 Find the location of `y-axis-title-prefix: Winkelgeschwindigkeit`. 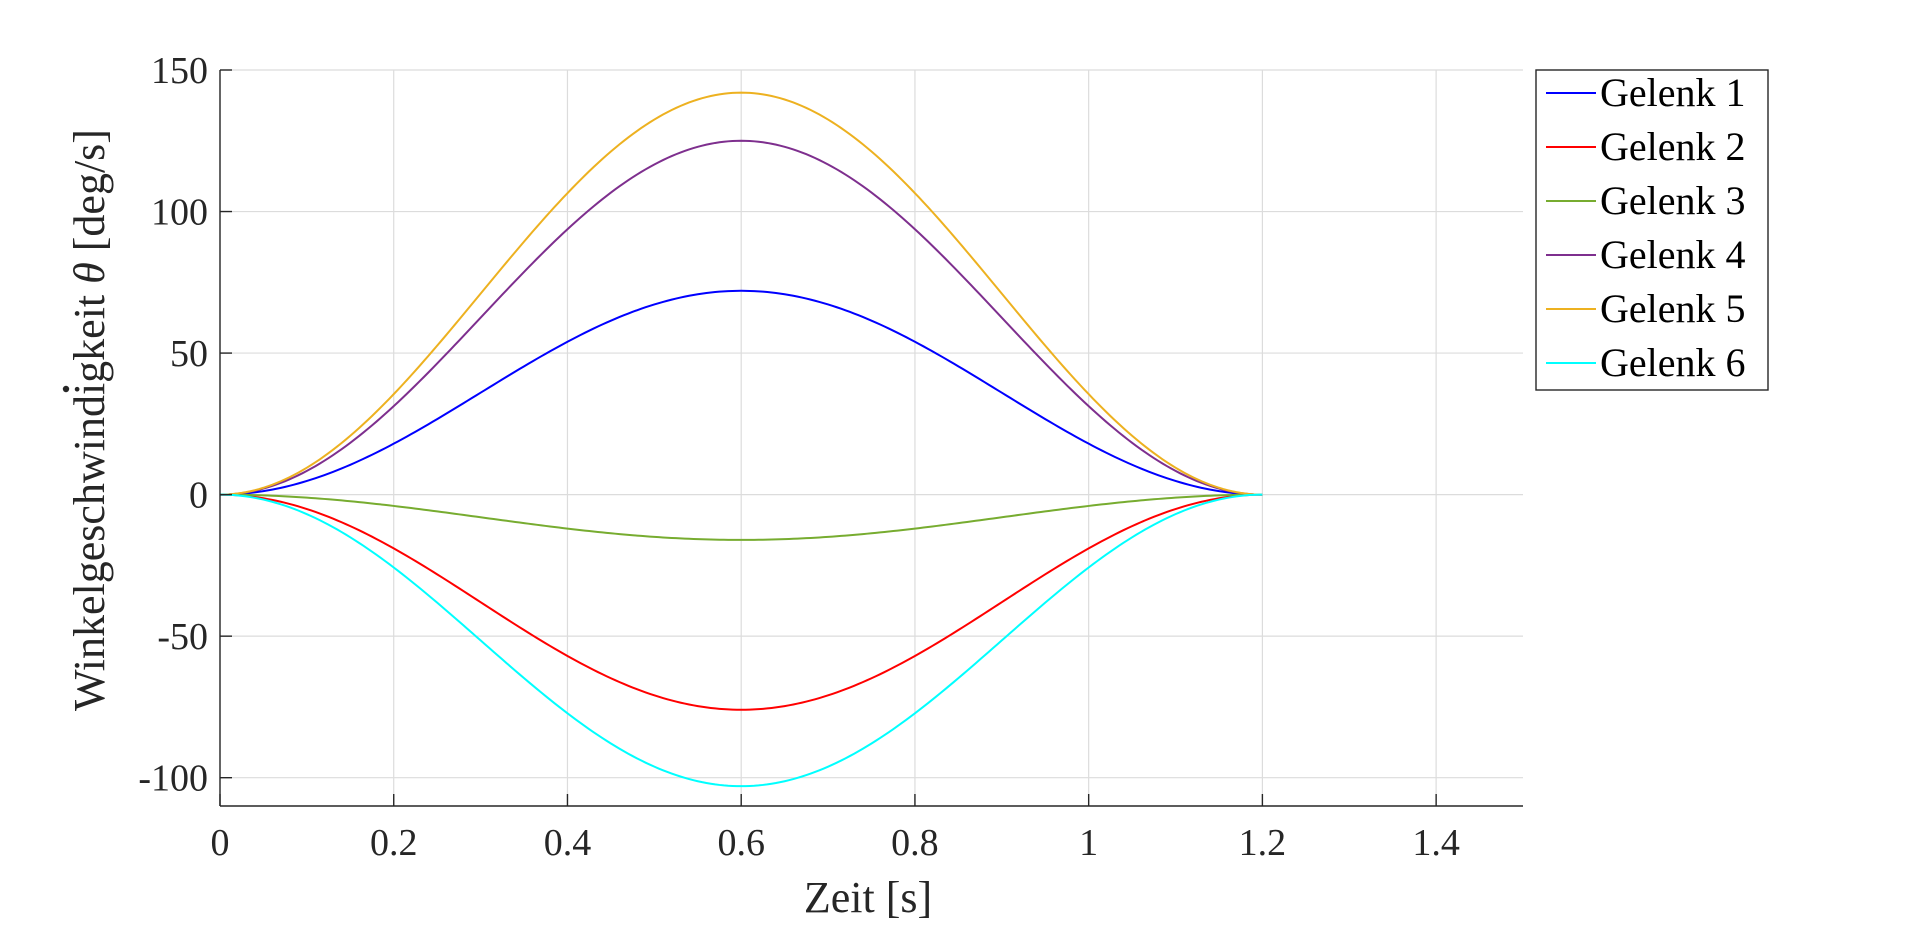

y-axis-title-prefix: Winkelgeschwindigkeit is located at coordinates (89, 497).